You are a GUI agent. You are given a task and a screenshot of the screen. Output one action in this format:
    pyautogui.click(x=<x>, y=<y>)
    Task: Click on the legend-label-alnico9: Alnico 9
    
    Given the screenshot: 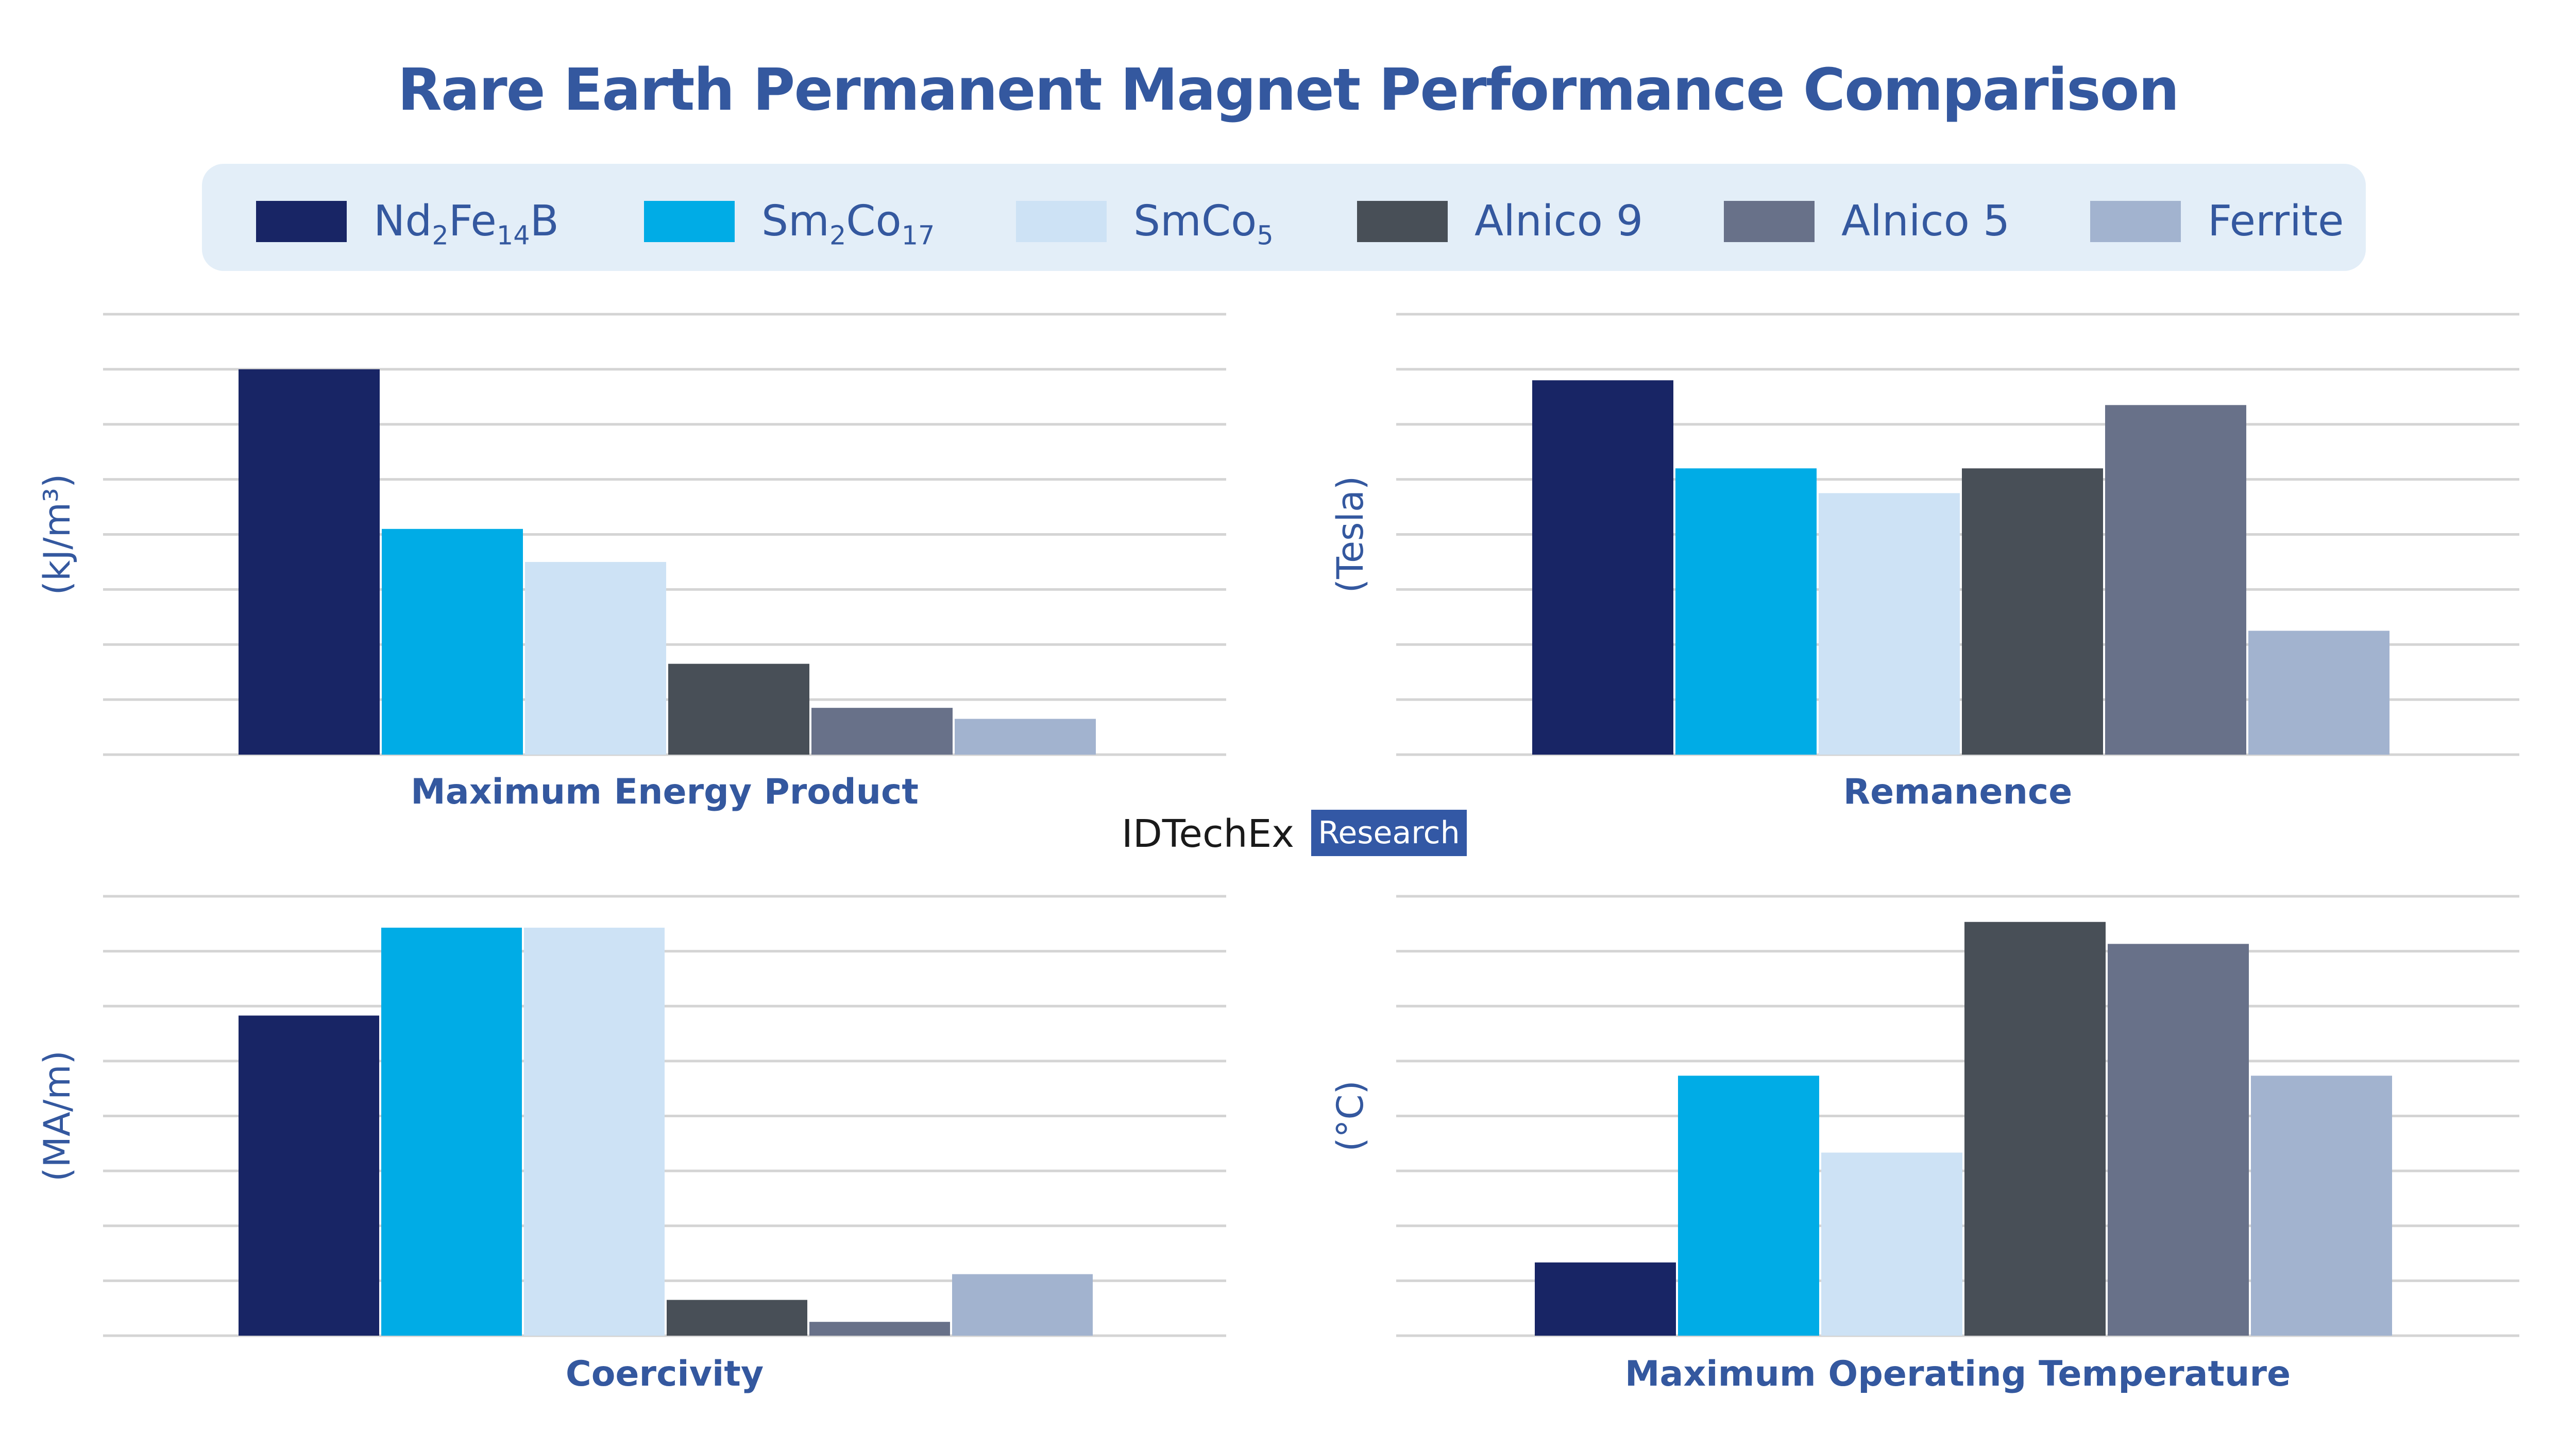 What is the action you would take?
    pyautogui.click(x=1559, y=222)
    